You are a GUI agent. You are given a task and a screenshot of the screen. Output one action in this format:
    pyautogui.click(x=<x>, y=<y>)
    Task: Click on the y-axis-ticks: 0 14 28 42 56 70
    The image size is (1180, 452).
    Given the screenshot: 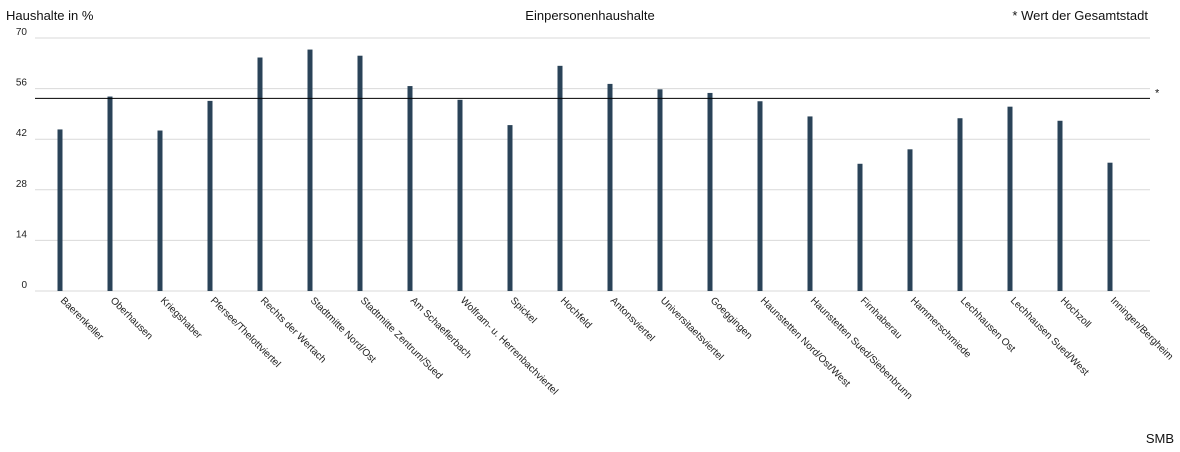 What is the action you would take?
    pyautogui.click(x=22, y=159)
    